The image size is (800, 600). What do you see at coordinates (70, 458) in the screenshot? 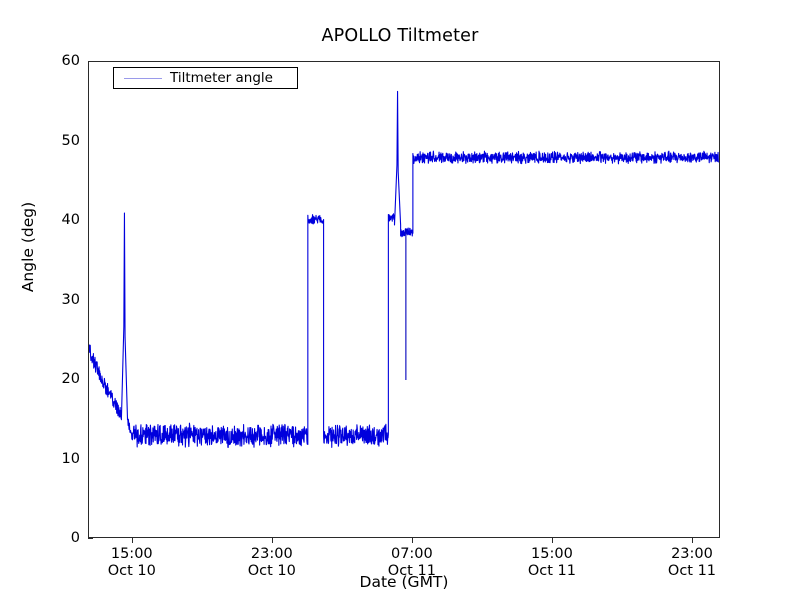
I see `y-tick-label: 10` at bounding box center [70, 458].